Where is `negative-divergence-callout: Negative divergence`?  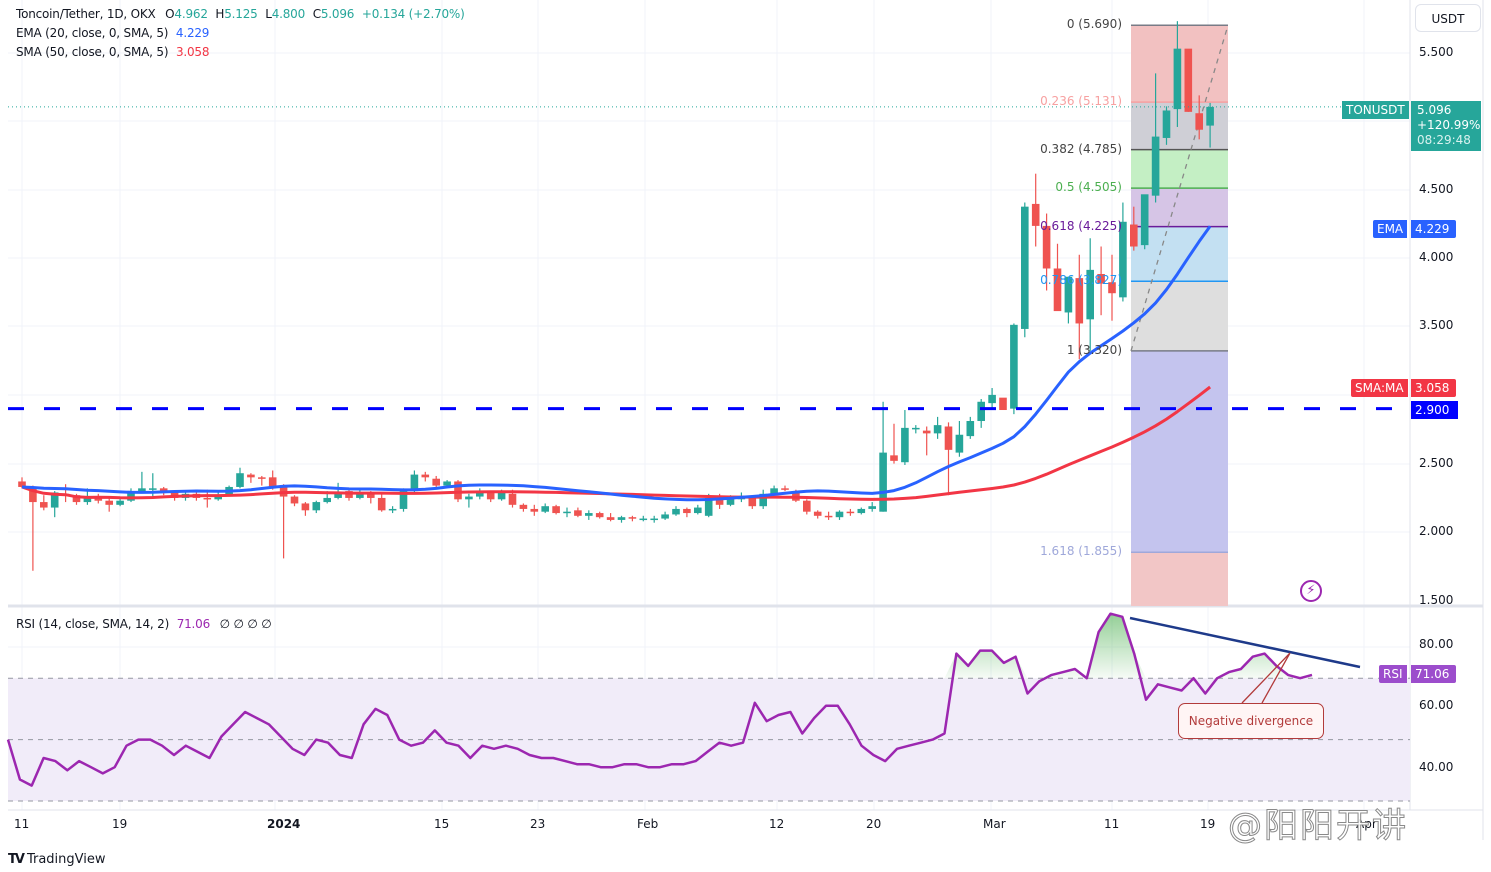 negative-divergence-callout: Negative divergence is located at coordinates (1251, 721).